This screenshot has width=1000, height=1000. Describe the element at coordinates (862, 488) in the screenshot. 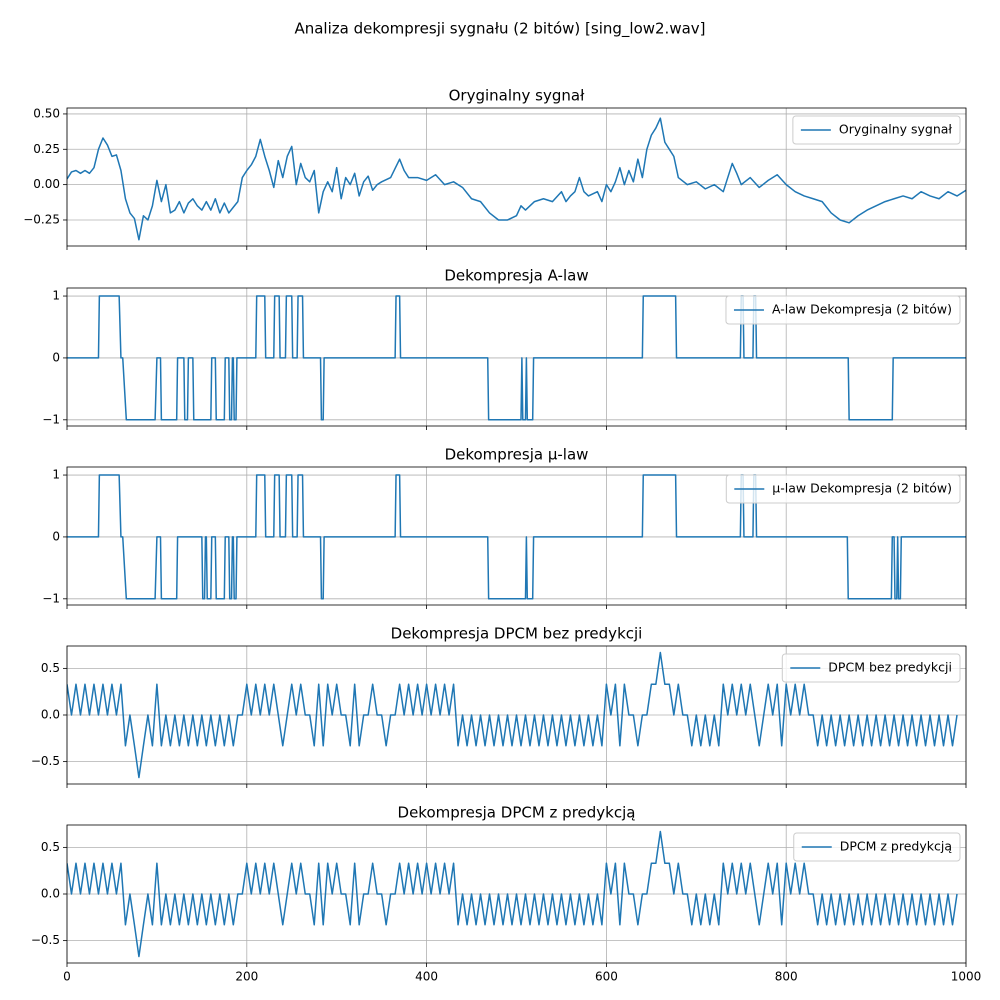

I see `legend-label: μ-law Dekompresja (2 bitów)` at that location.